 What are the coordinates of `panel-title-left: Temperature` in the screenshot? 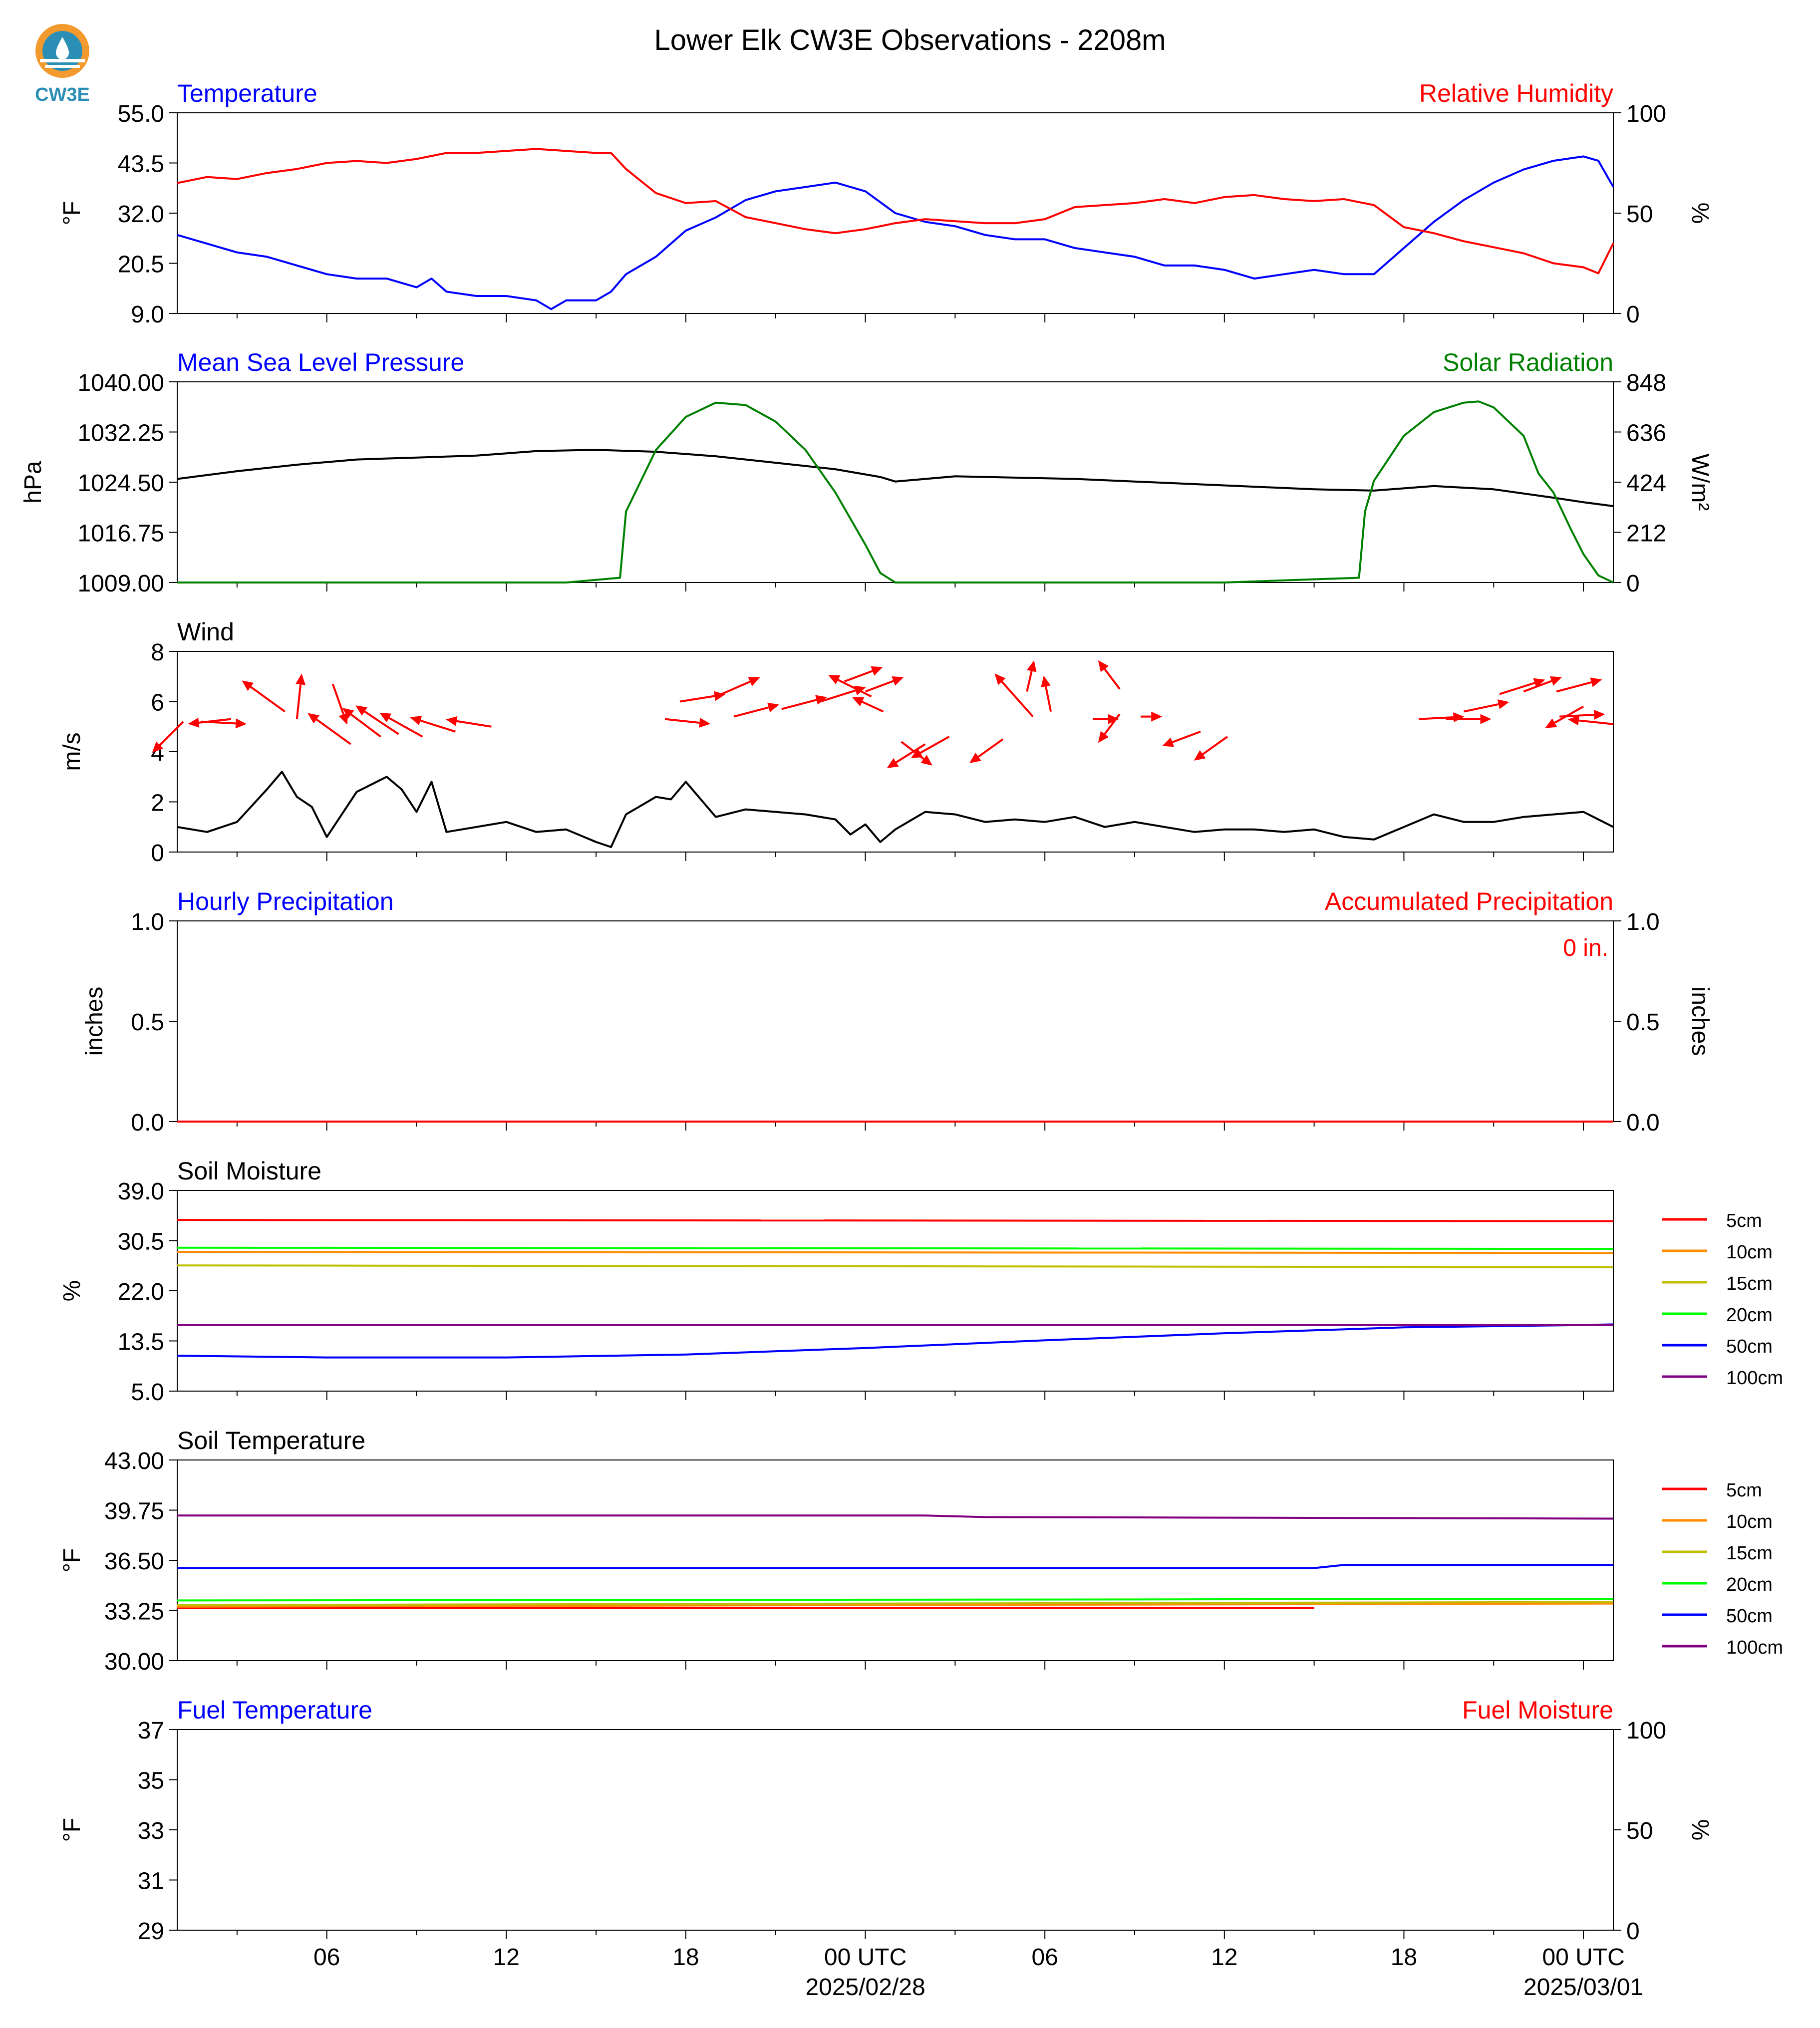 It's located at (247, 93).